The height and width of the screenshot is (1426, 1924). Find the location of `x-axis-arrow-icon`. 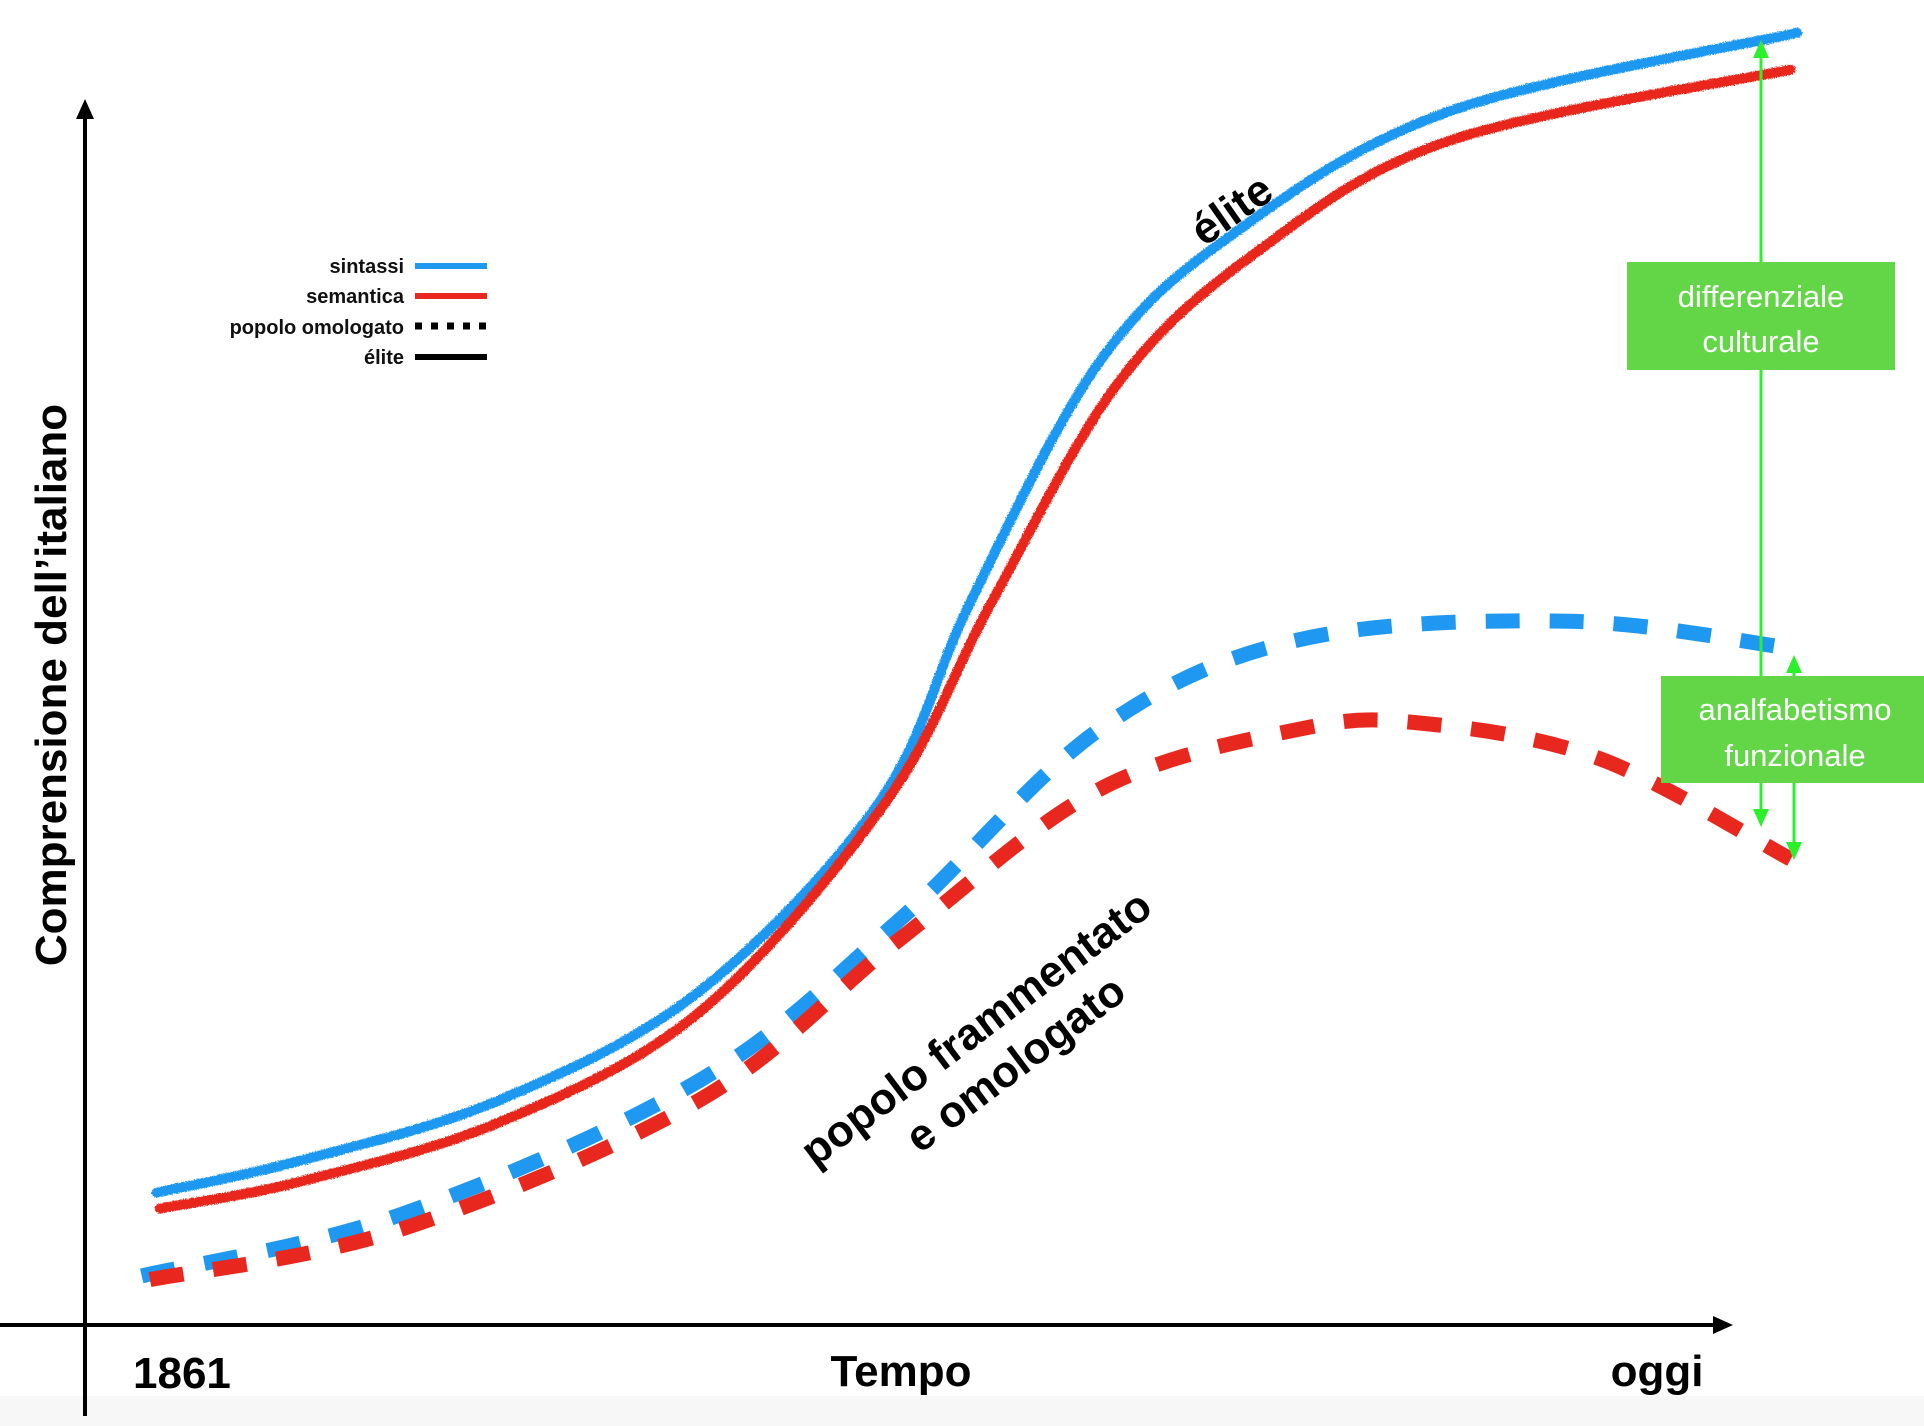

x-axis-arrow-icon is located at coordinates (1723, 1325).